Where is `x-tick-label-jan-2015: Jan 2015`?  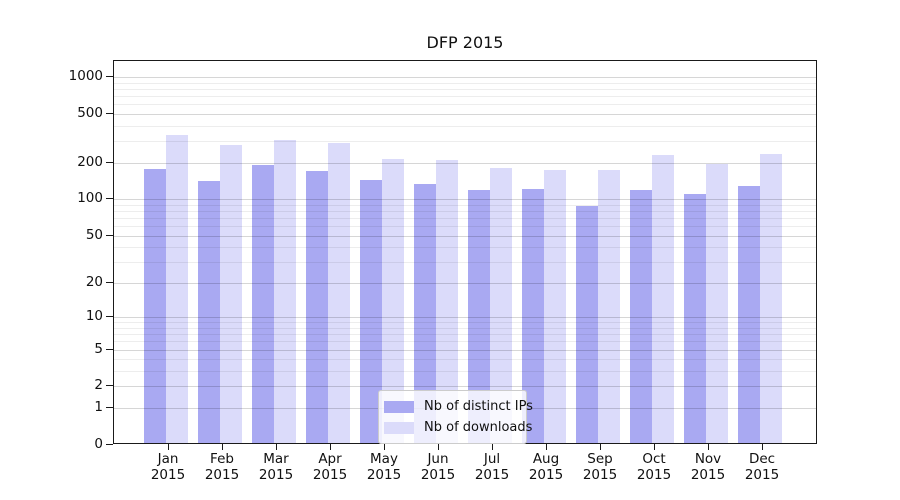 x-tick-label-jan-2015: Jan 2015 is located at coordinates (168, 467).